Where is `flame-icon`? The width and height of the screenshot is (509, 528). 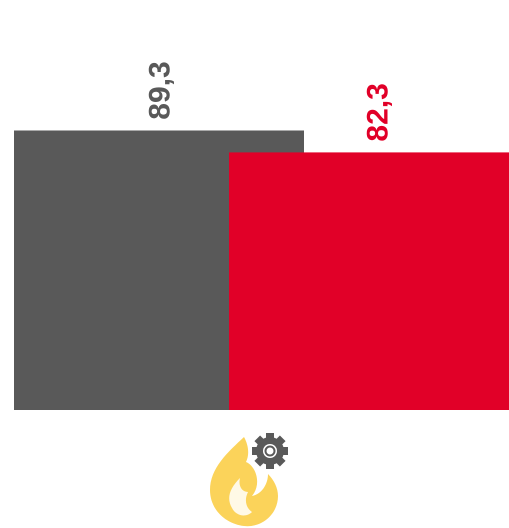 flame-icon is located at coordinates (244, 482).